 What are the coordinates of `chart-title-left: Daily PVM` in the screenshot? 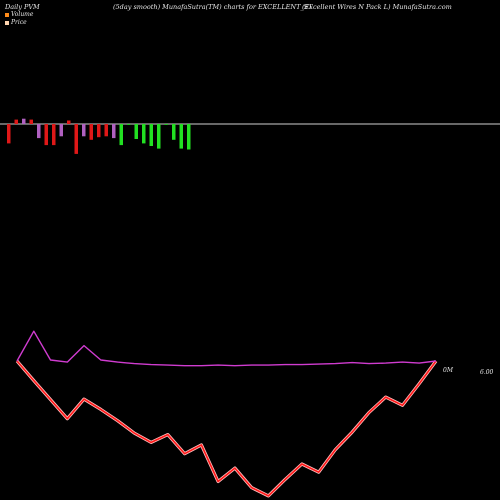 It's located at (22, 7).